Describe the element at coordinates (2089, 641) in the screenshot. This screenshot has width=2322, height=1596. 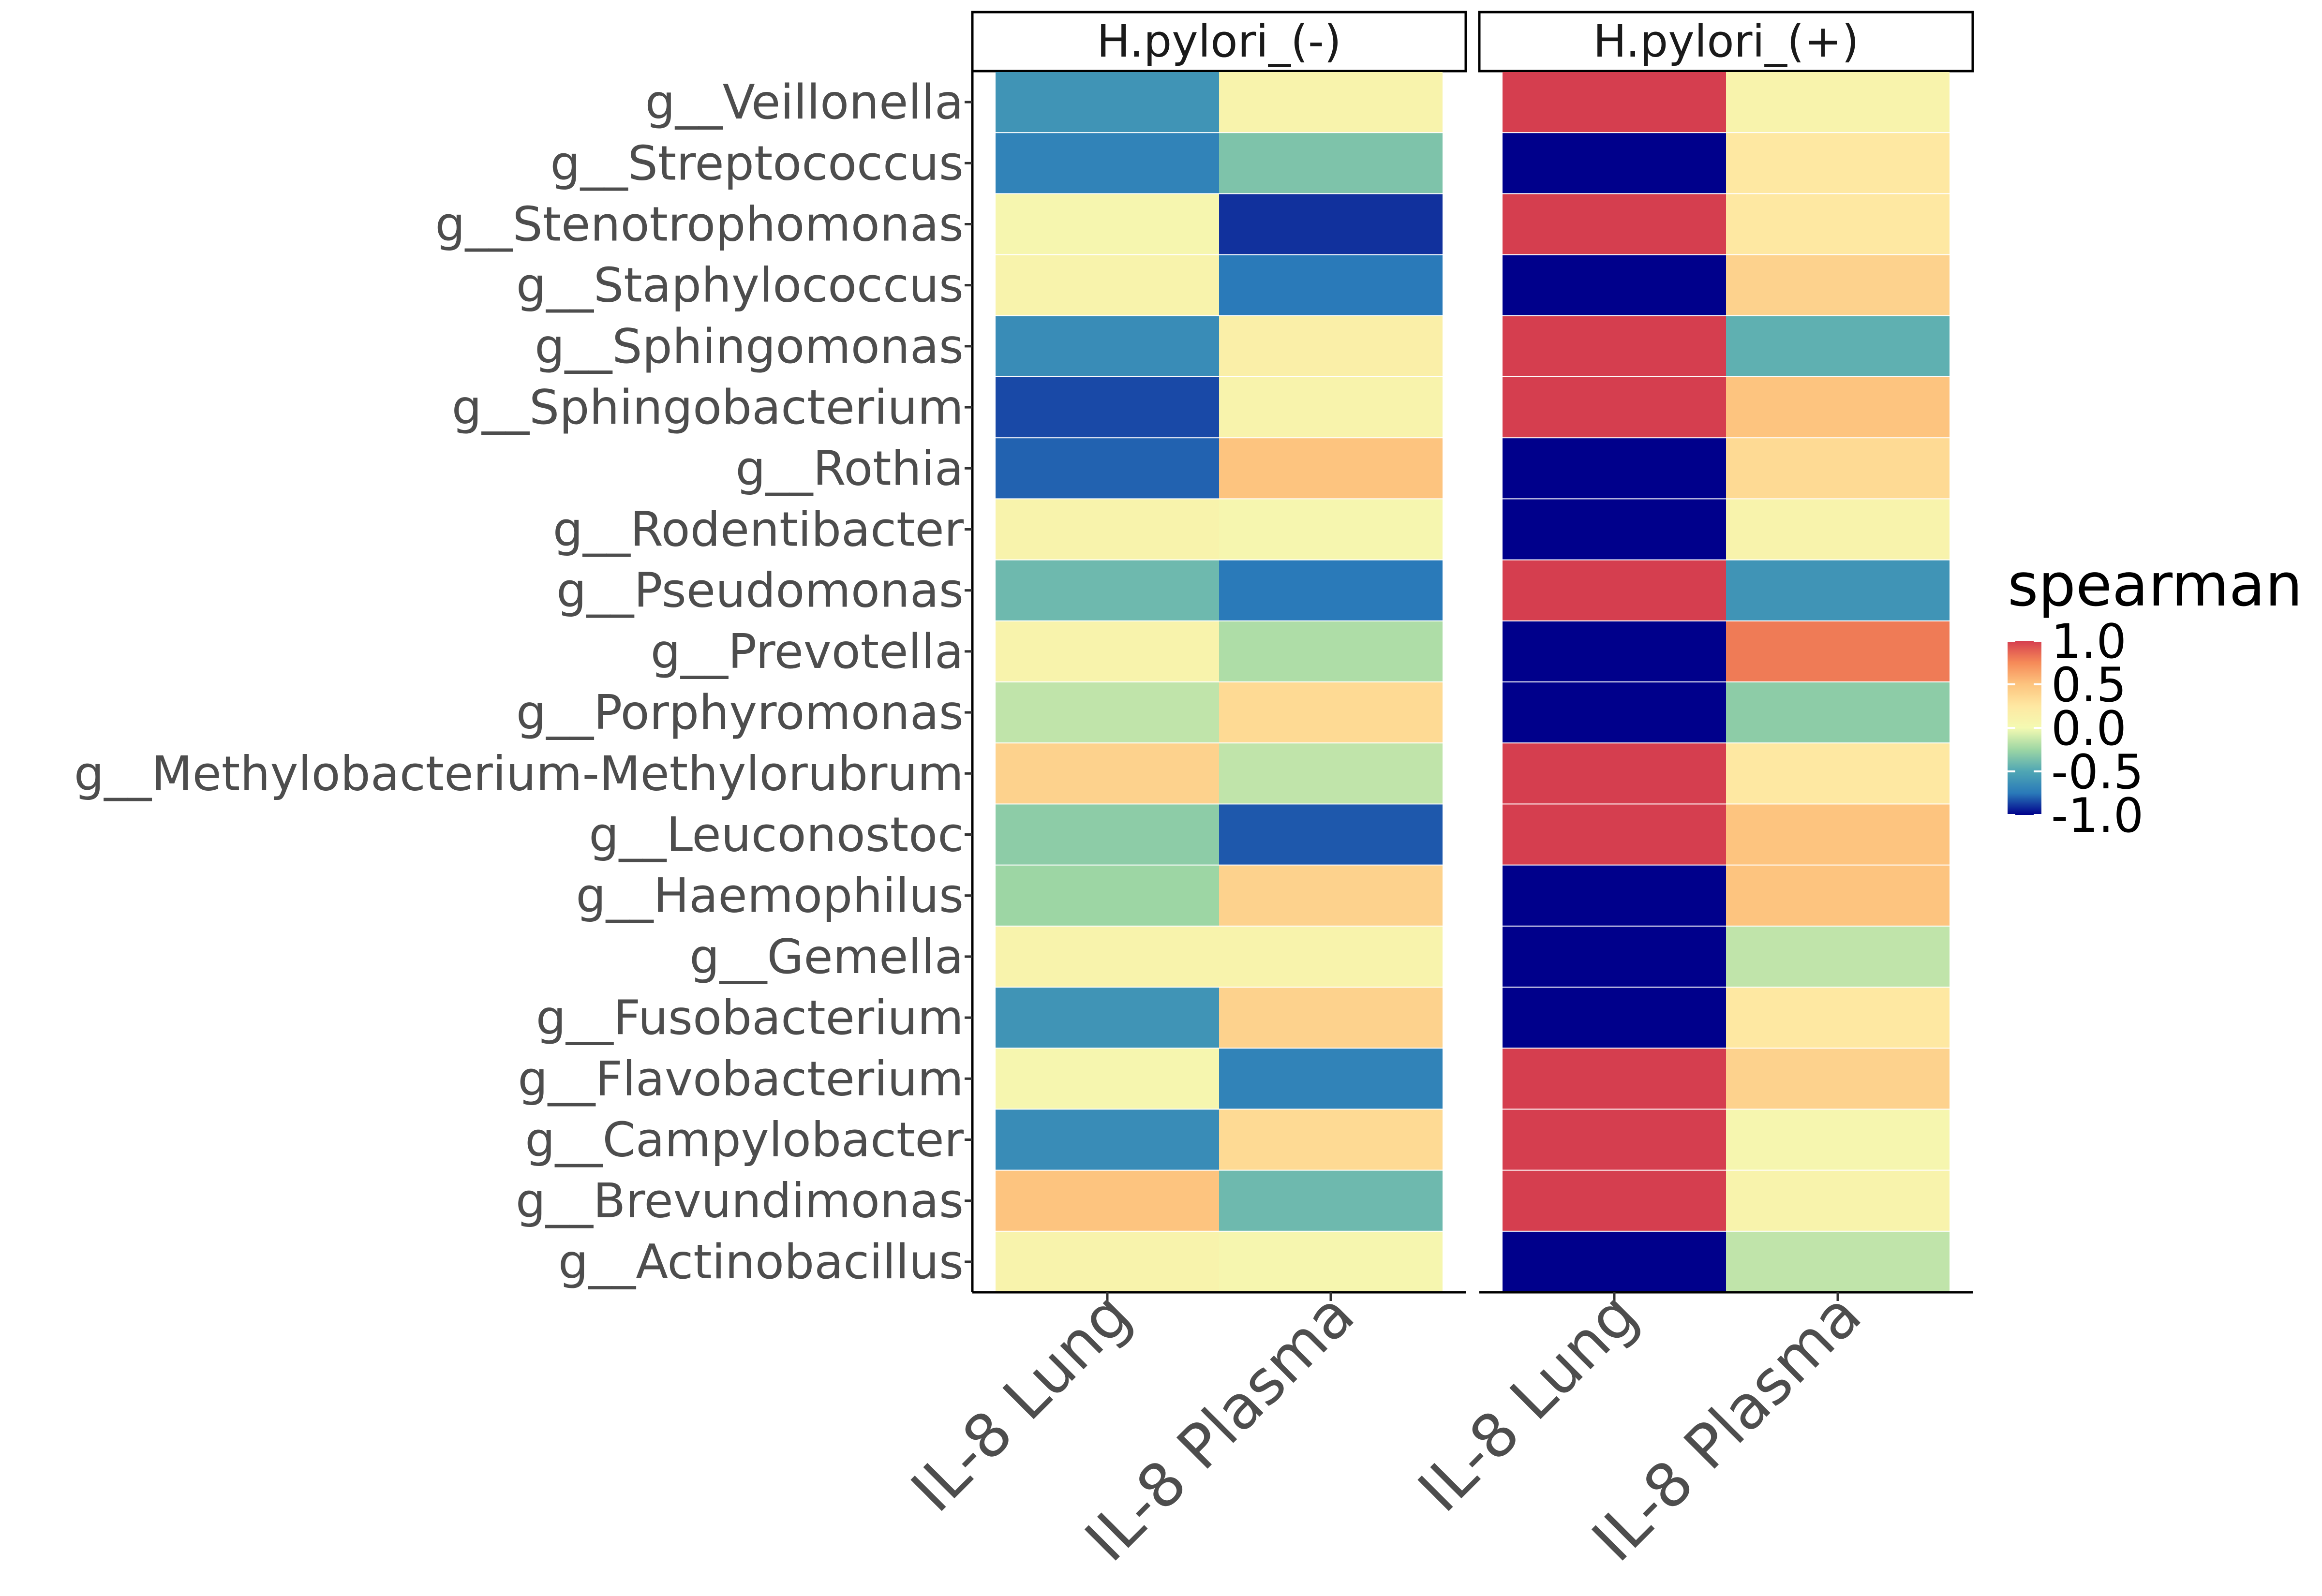
I see `legend-tick-label: 1.0` at that location.